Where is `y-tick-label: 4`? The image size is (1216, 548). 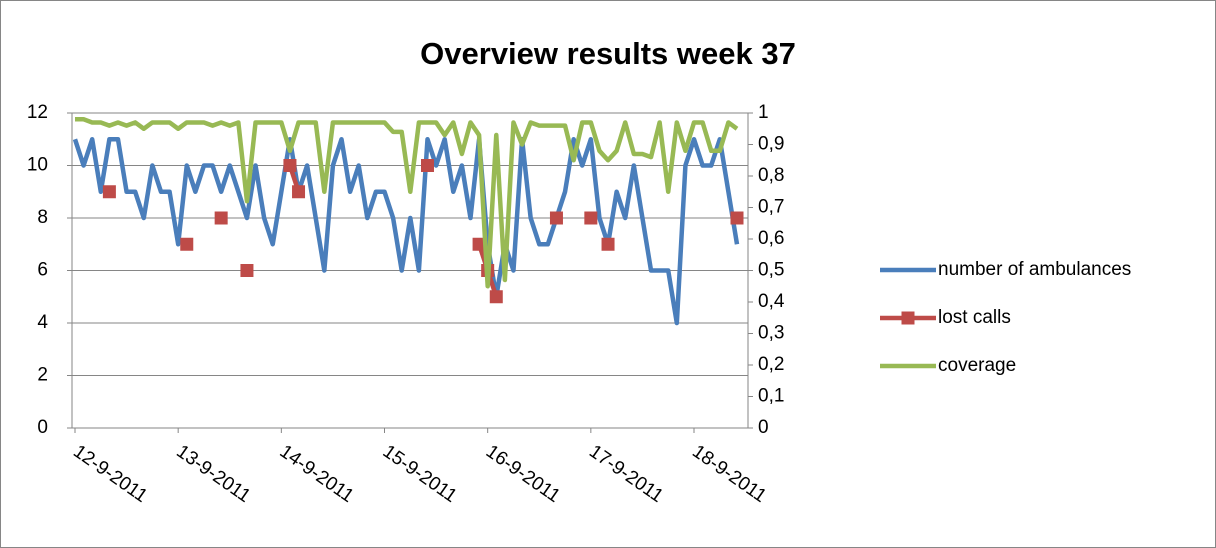 y-tick-label: 4 is located at coordinates (42, 322).